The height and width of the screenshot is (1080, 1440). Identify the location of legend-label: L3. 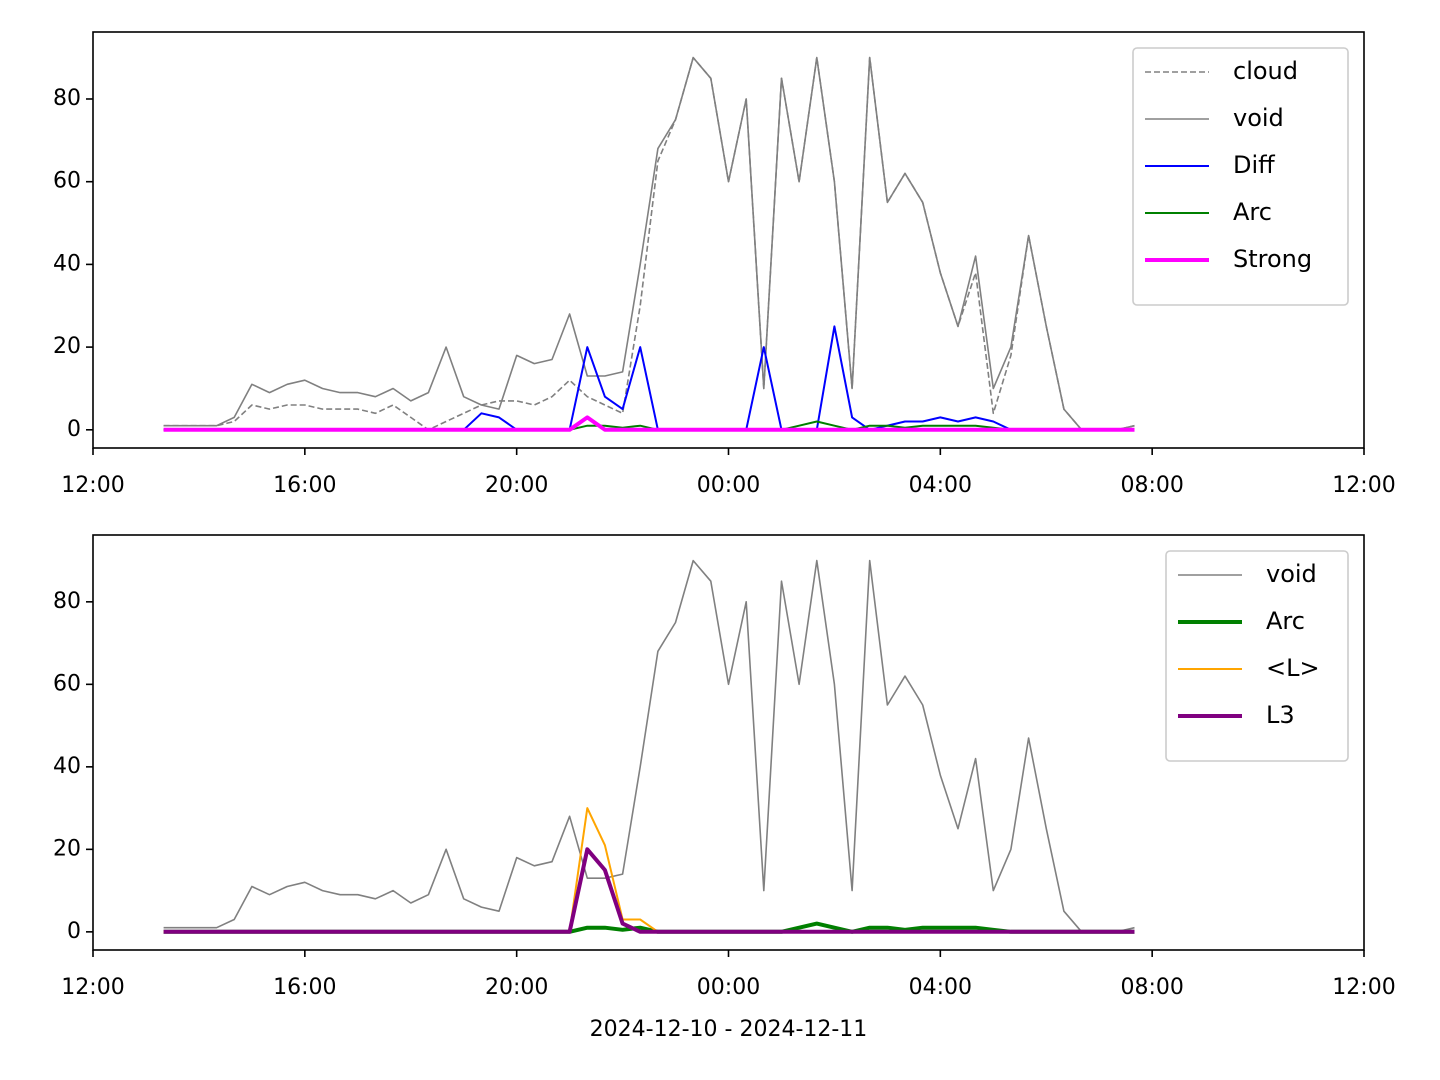
(1280, 715).